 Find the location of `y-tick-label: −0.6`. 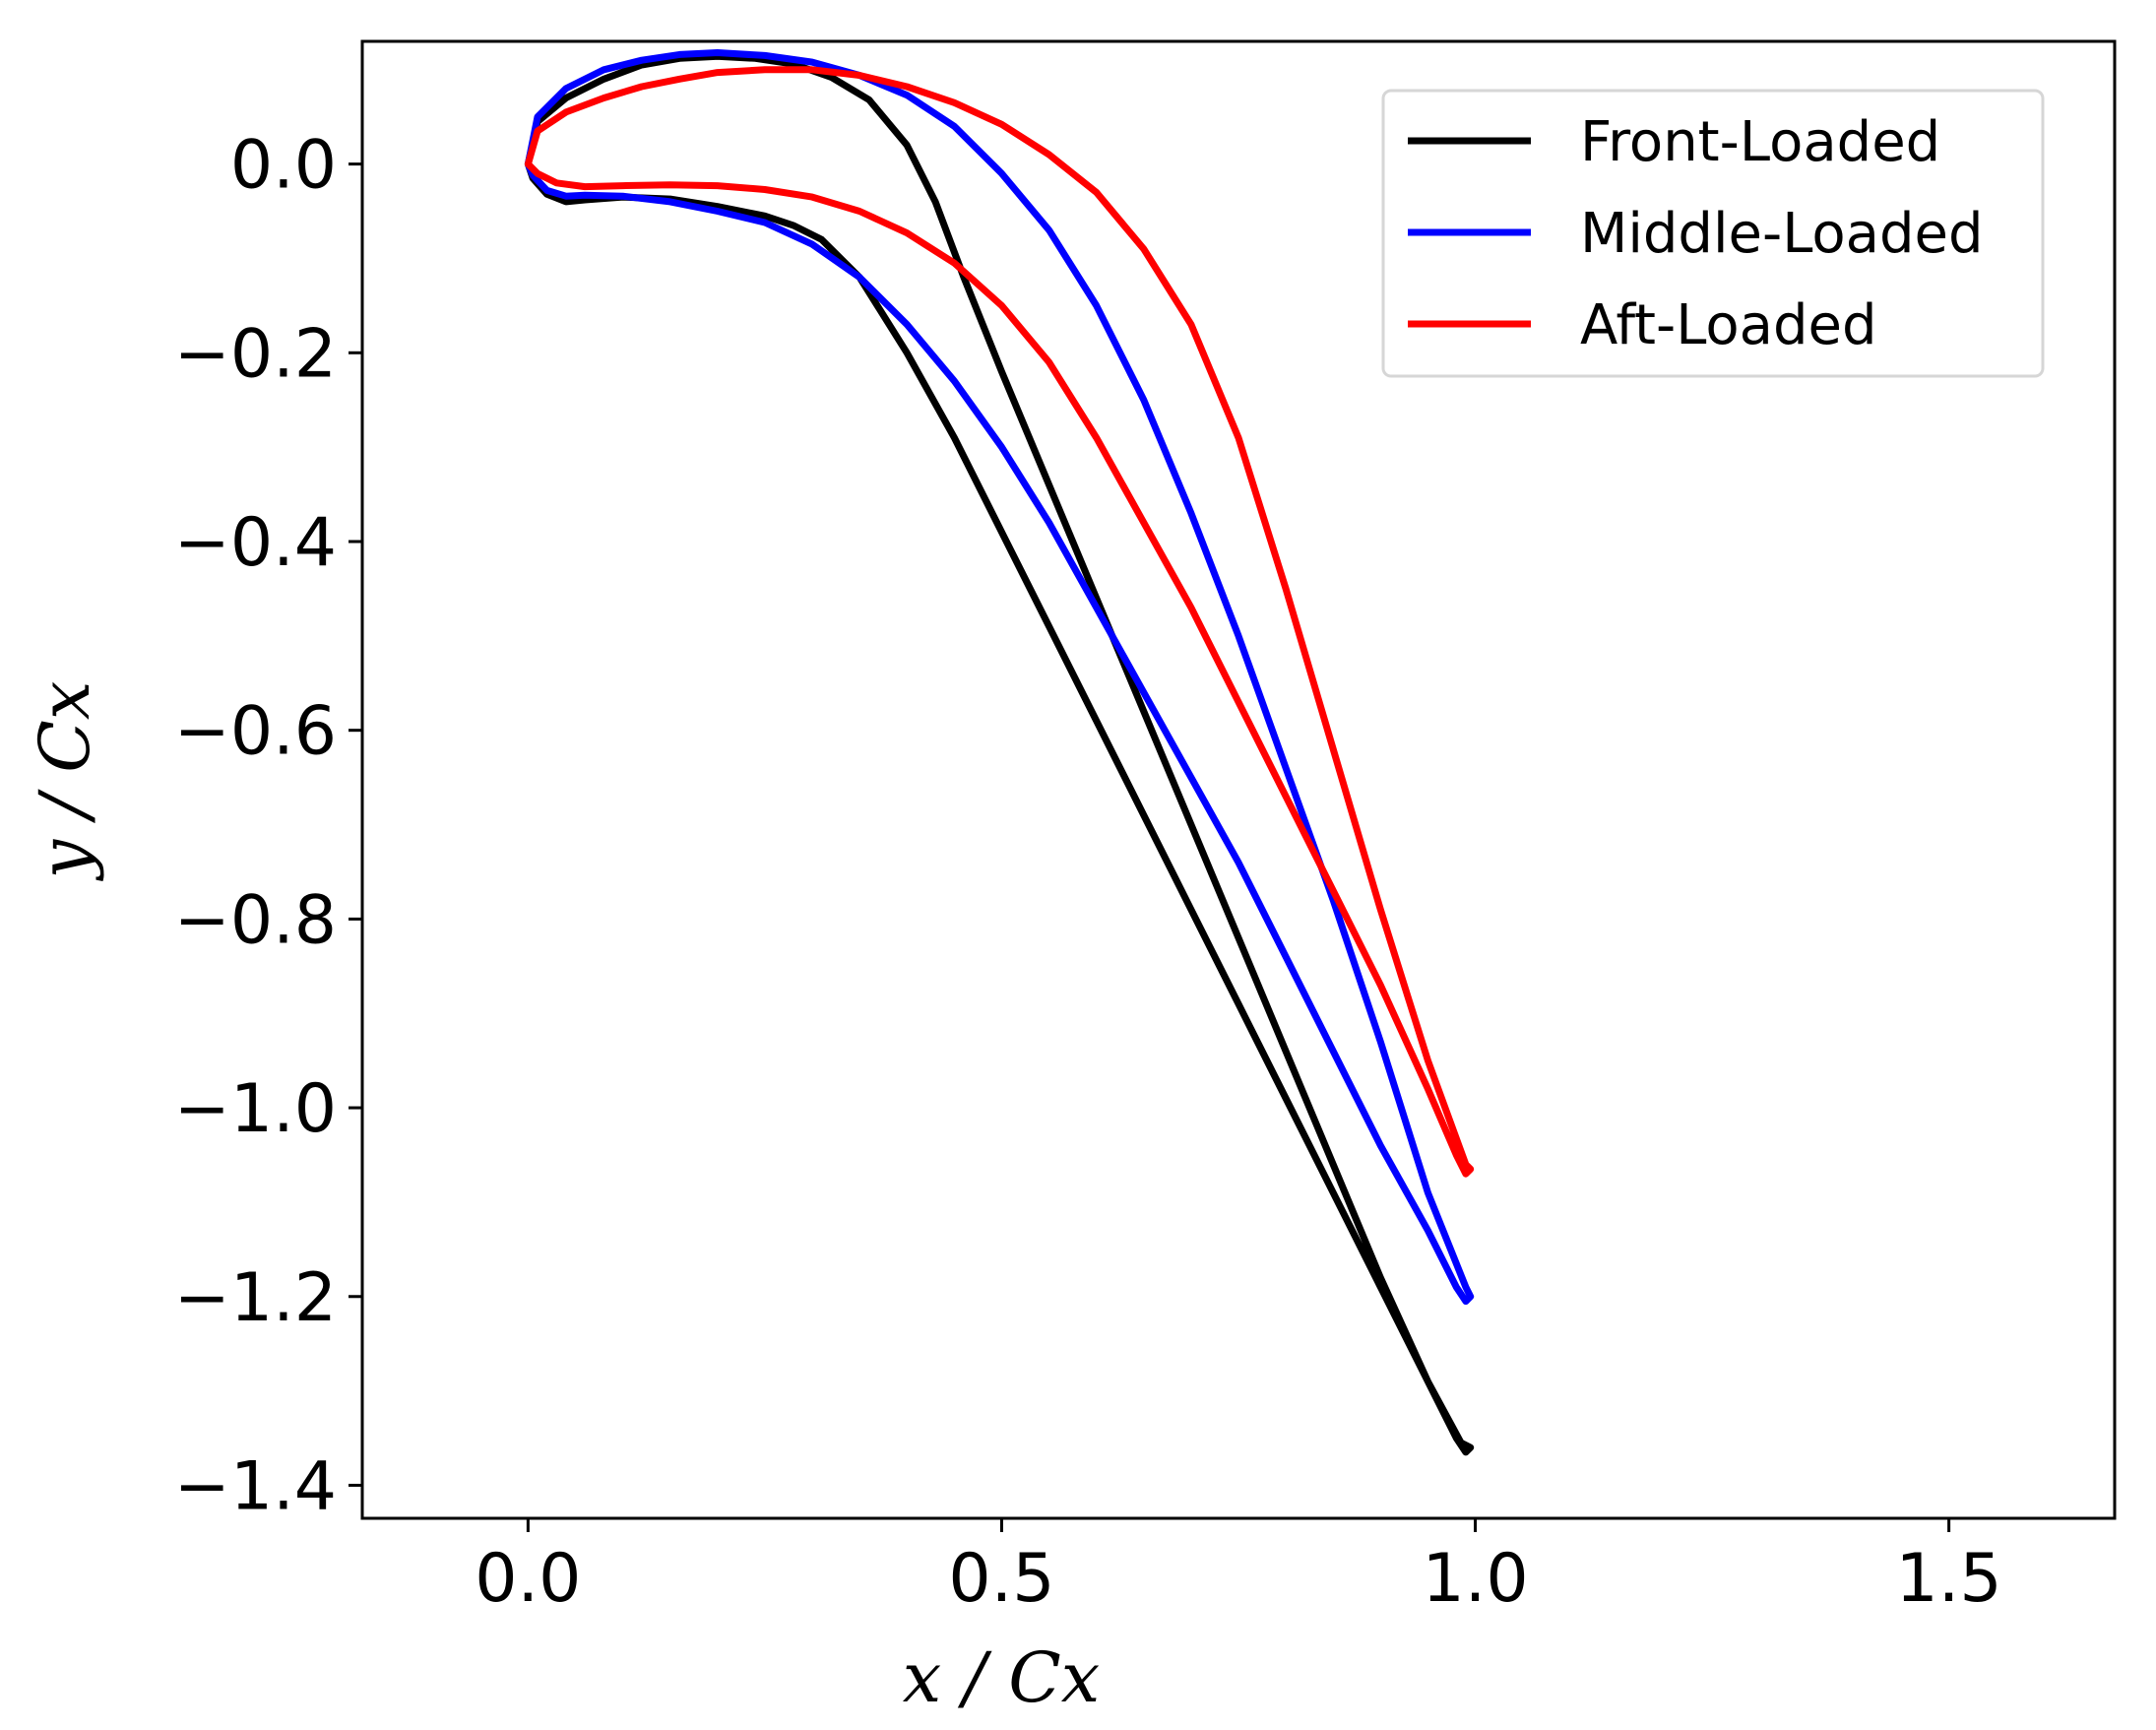

y-tick-label: −0.6 is located at coordinates (255, 732).